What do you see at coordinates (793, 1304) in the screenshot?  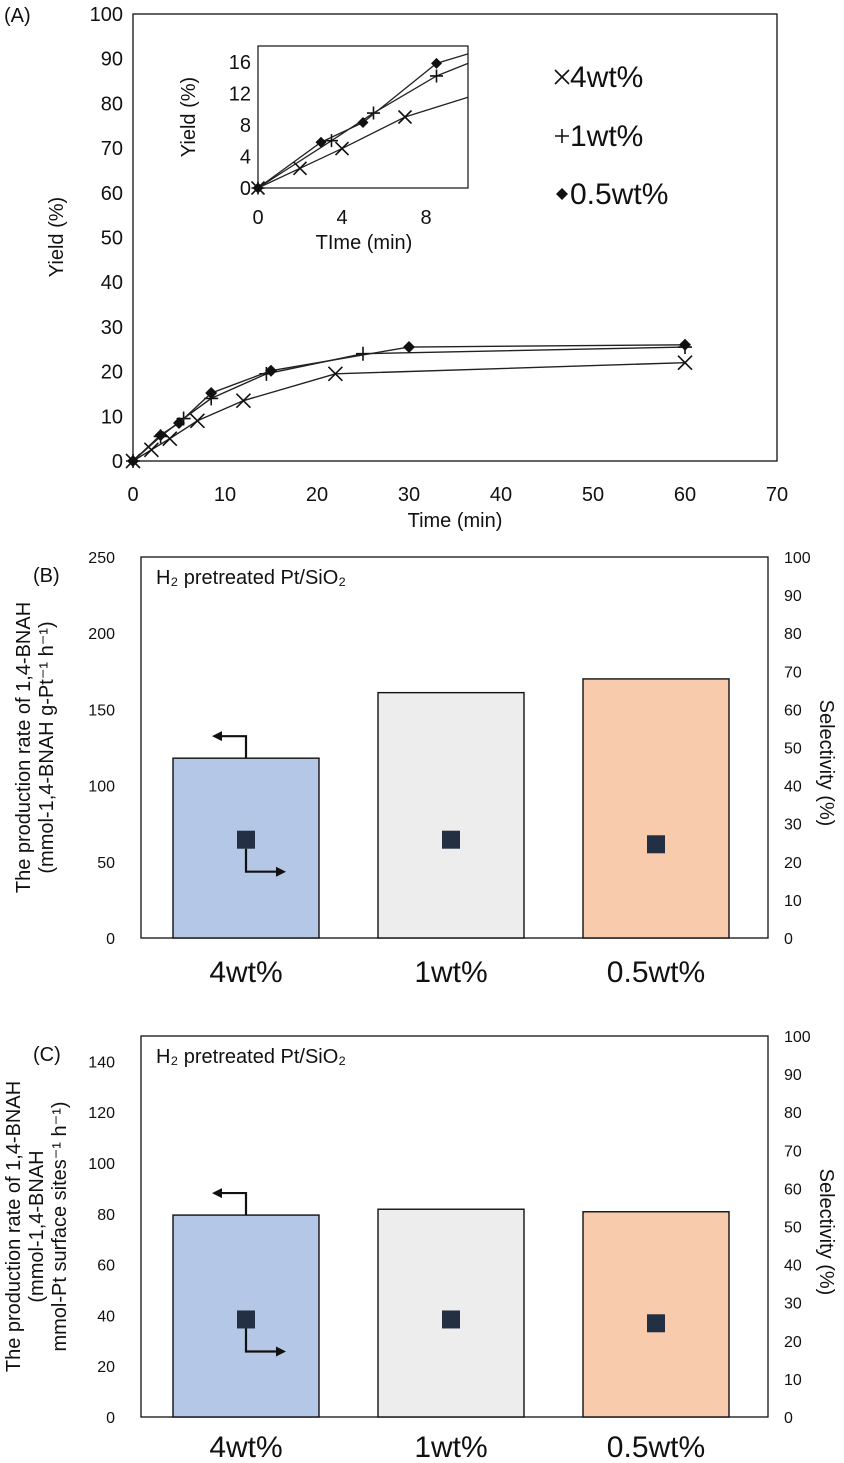 I see `y2-tick-label-c: 30` at bounding box center [793, 1304].